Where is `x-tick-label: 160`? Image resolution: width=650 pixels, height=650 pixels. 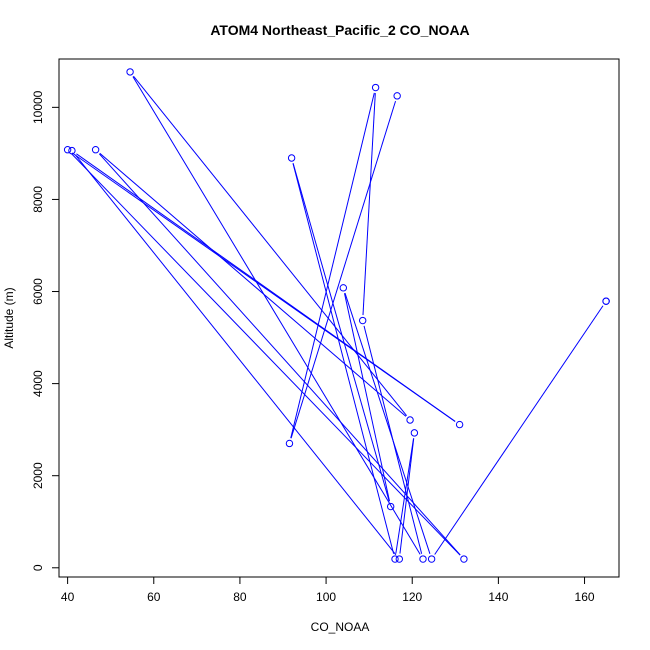 x-tick-label: 160 is located at coordinates (585, 597).